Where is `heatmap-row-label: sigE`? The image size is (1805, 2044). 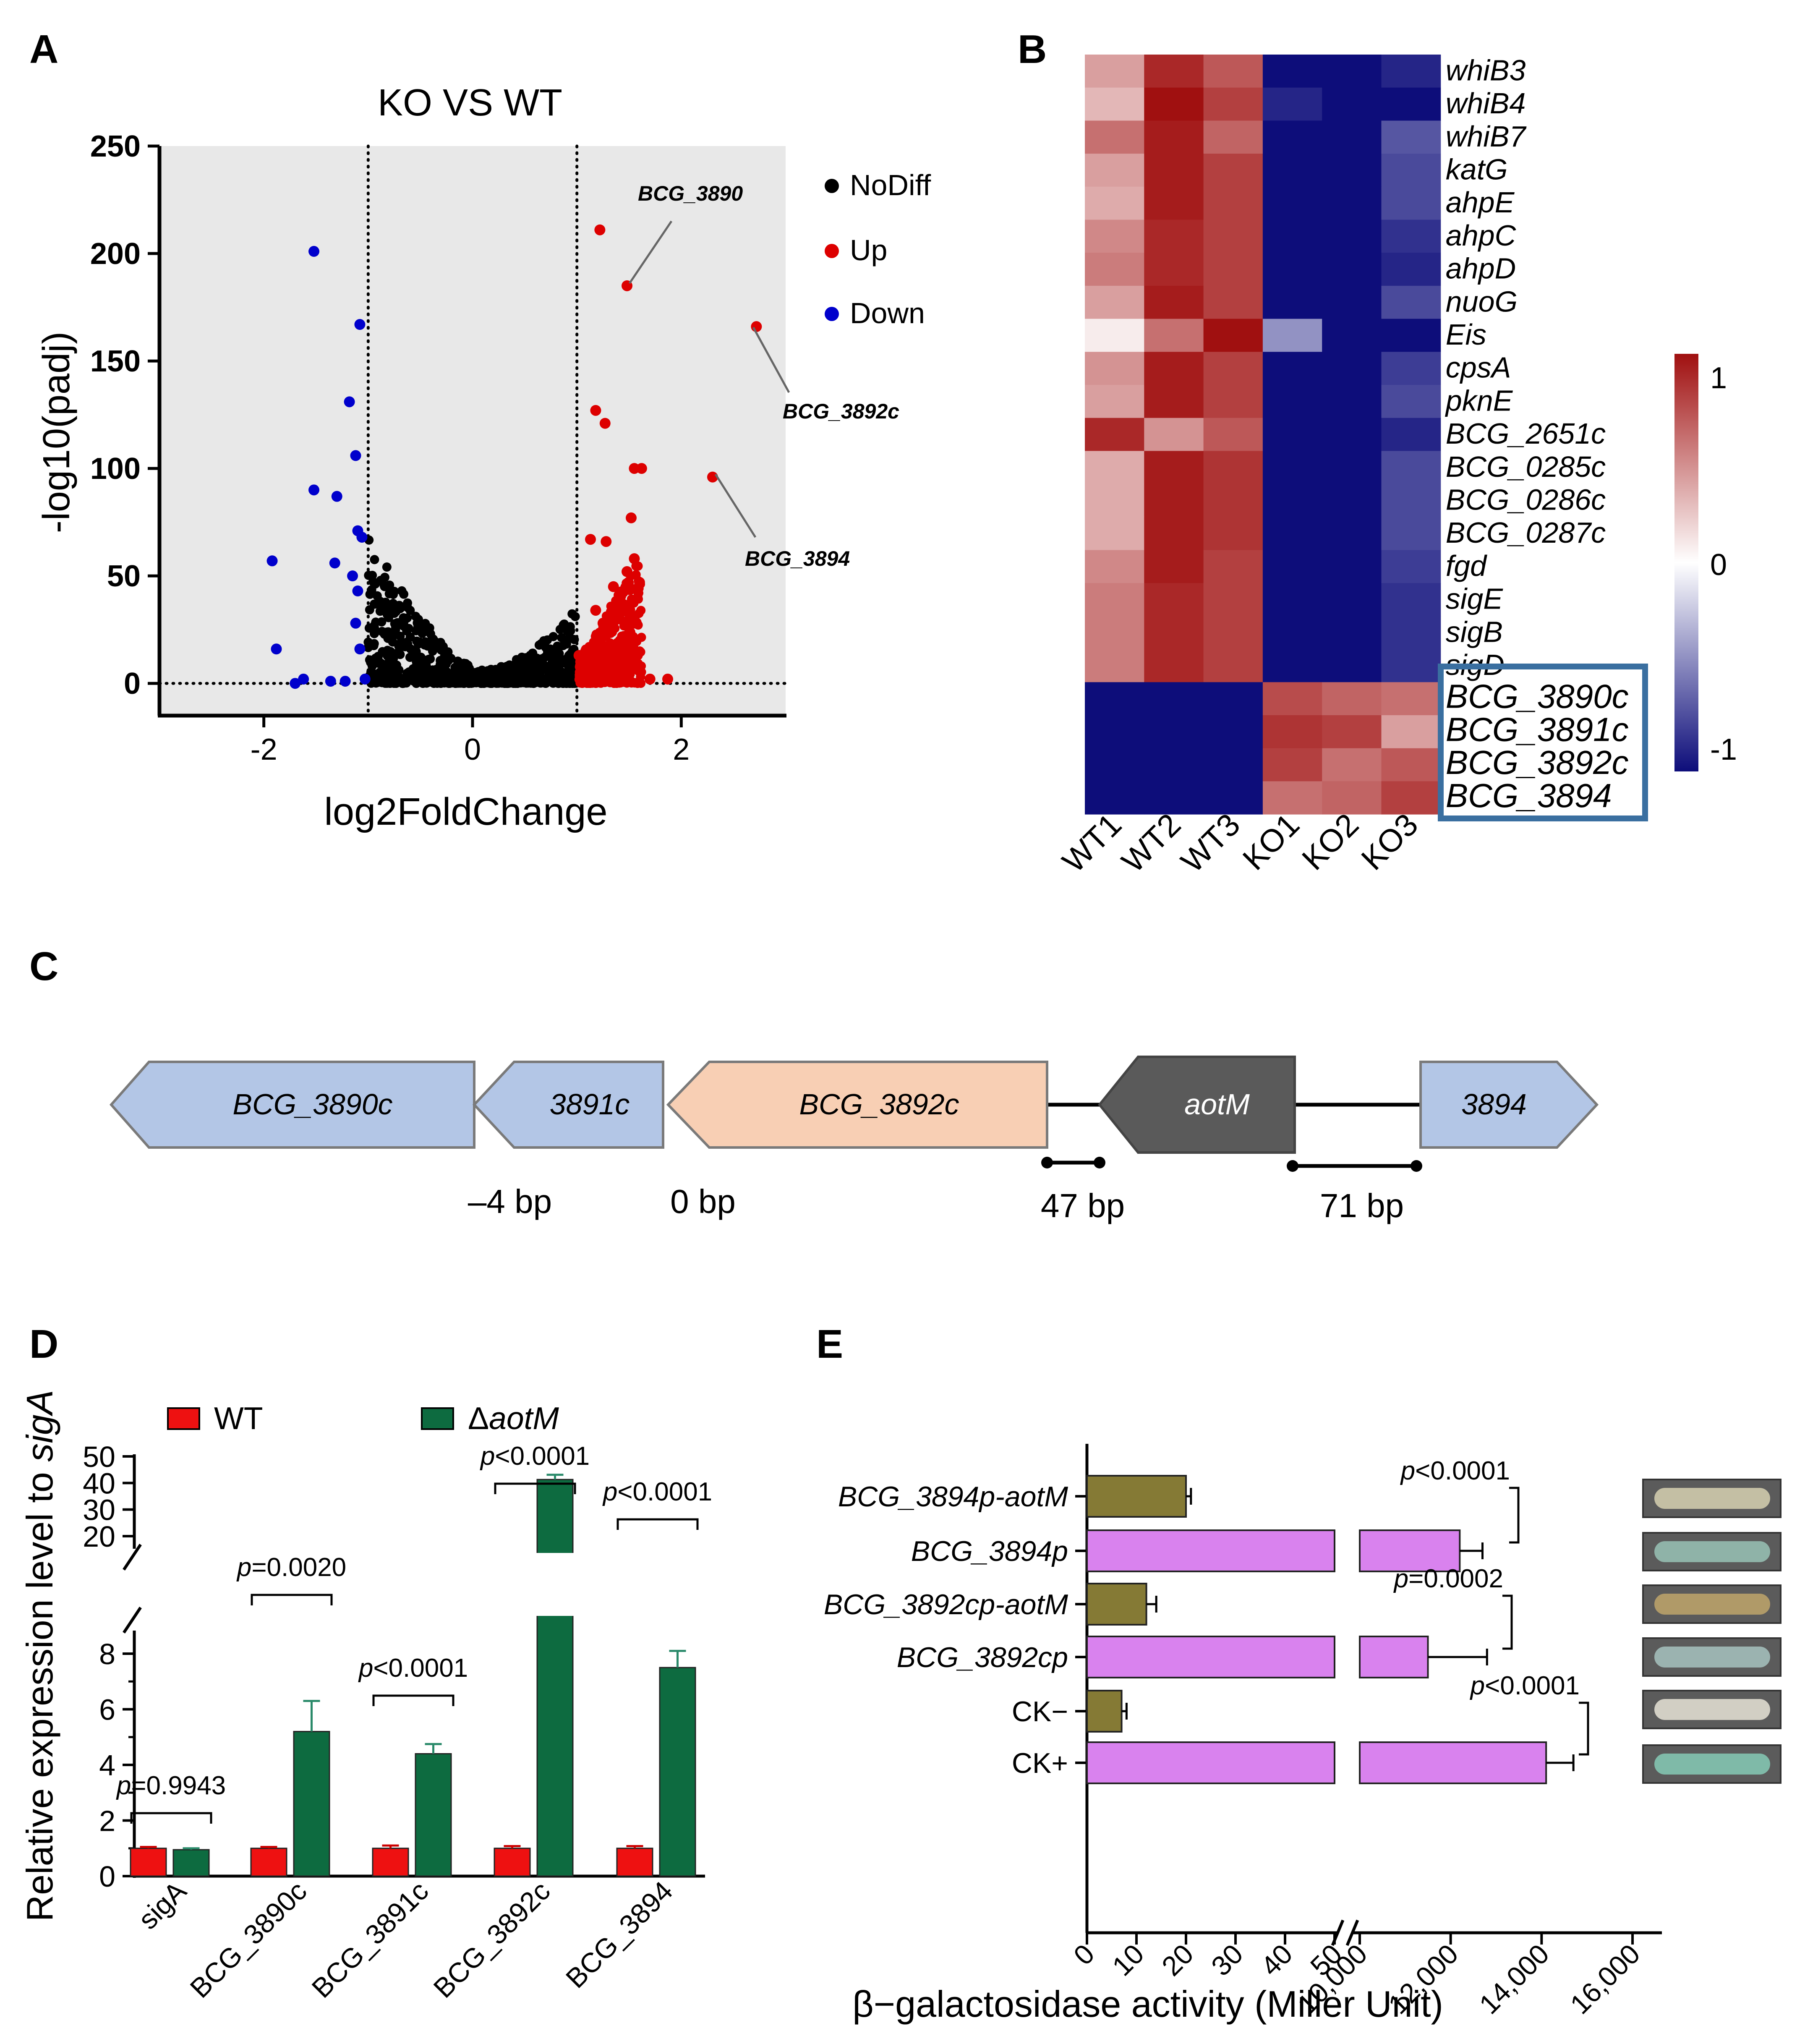 heatmap-row-label: sigE is located at coordinates (1475, 599).